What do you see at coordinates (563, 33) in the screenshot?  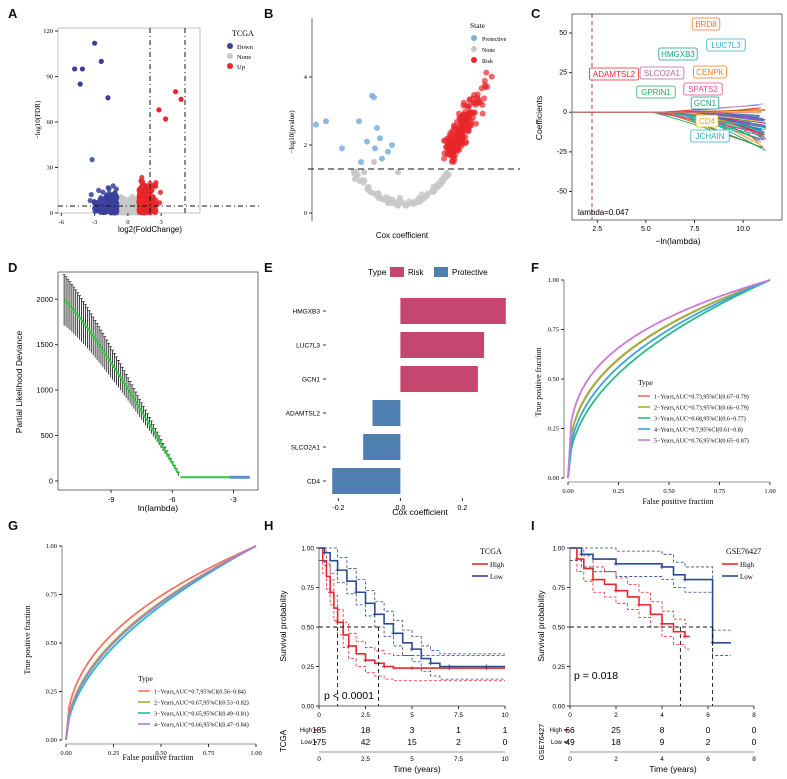 I see `y-tick-label: 50` at bounding box center [563, 33].